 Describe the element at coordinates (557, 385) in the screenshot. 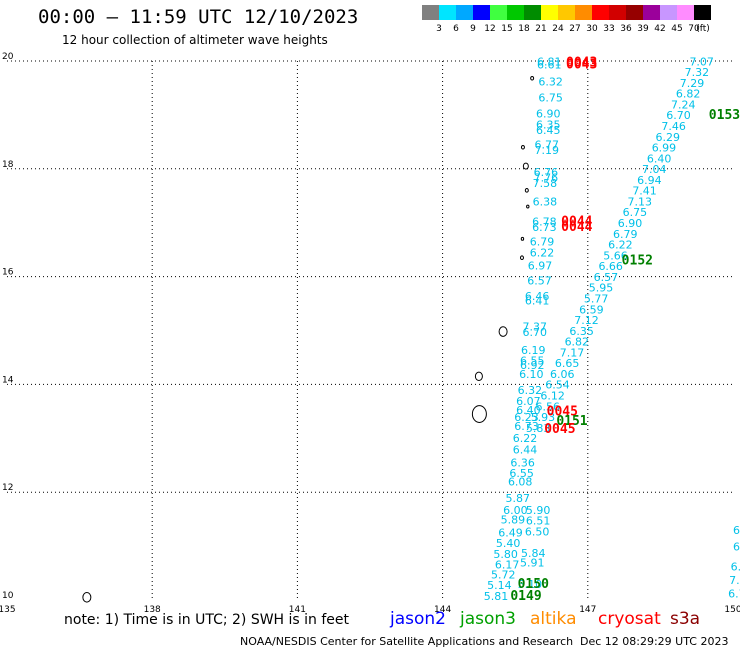

I see `swh-value: 6.54` at that location.